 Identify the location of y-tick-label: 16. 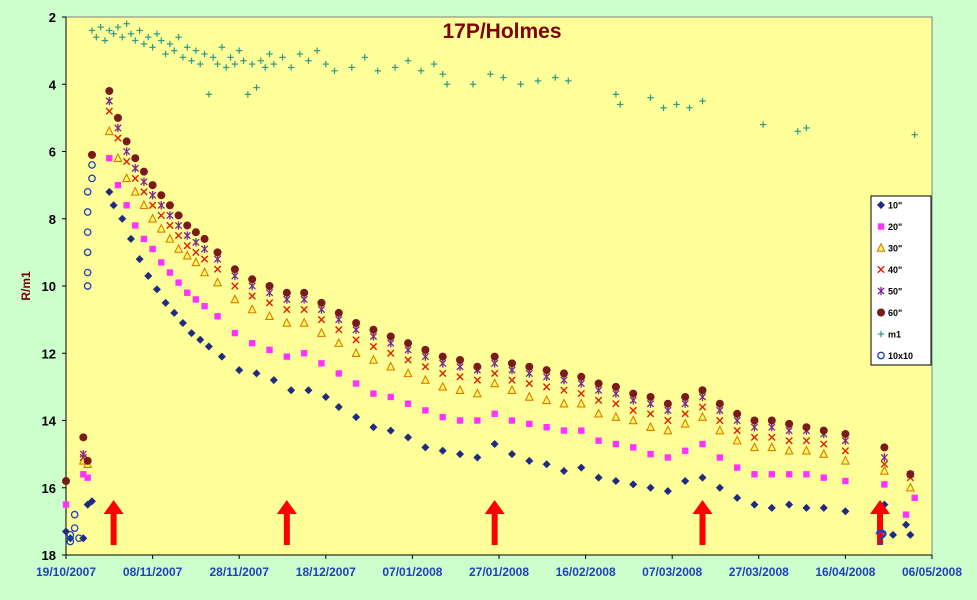
(49, 488).